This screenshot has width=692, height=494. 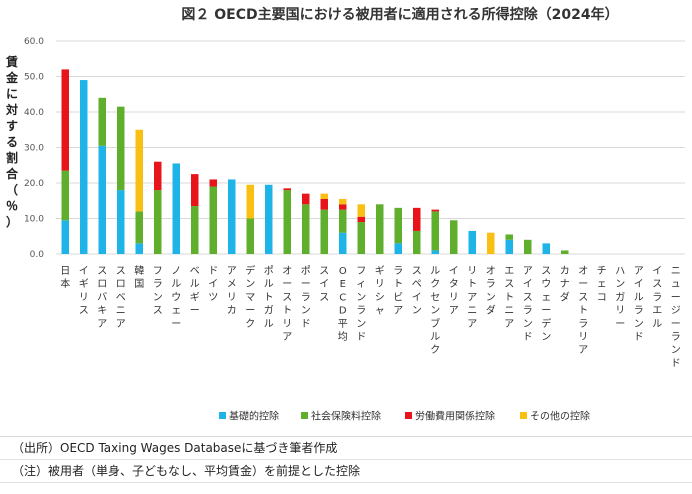 What do you see at coordinates (34, 149) in the screenshot?
I see `y-tick-label: 30.0` at bounding box center [34, 149].